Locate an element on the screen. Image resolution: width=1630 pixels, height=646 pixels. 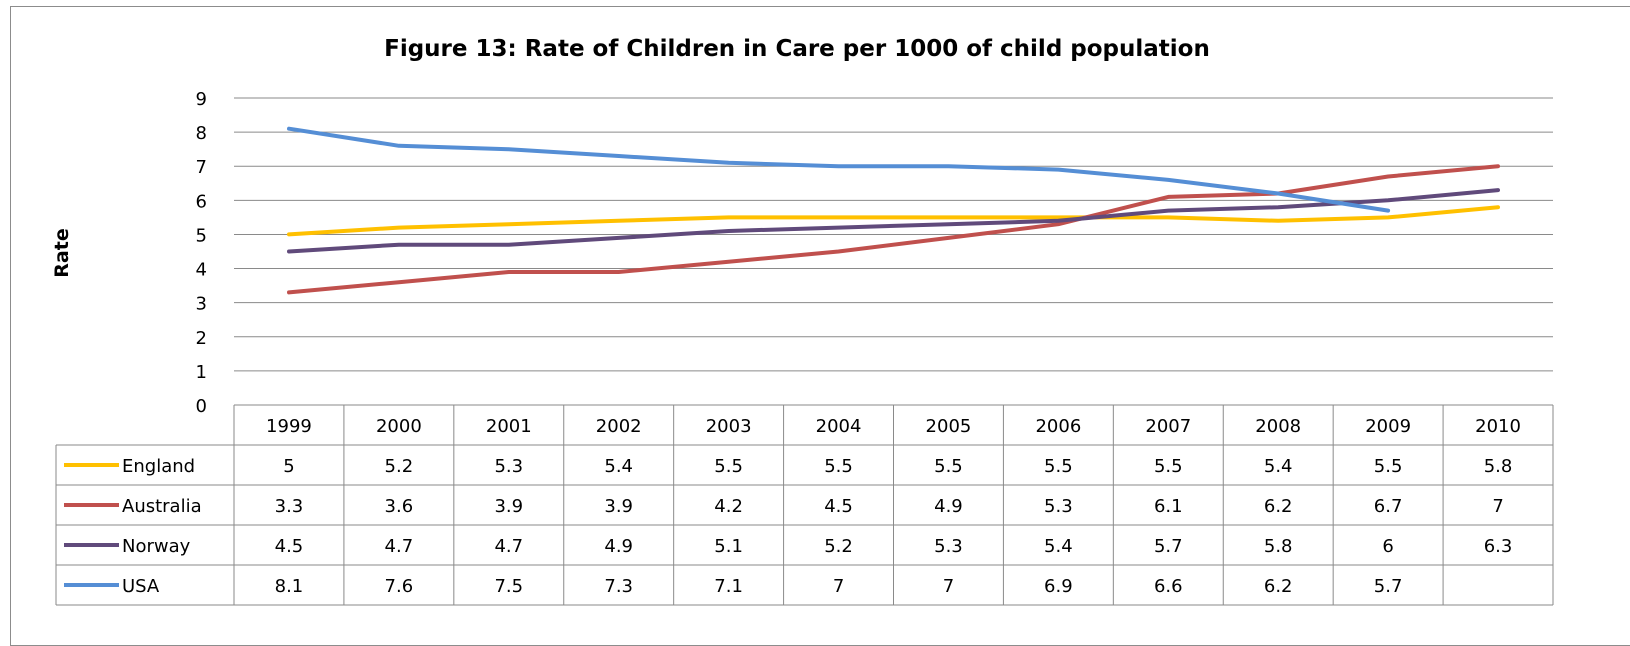
table-cell: 5 is located at coordinates (288, 466).